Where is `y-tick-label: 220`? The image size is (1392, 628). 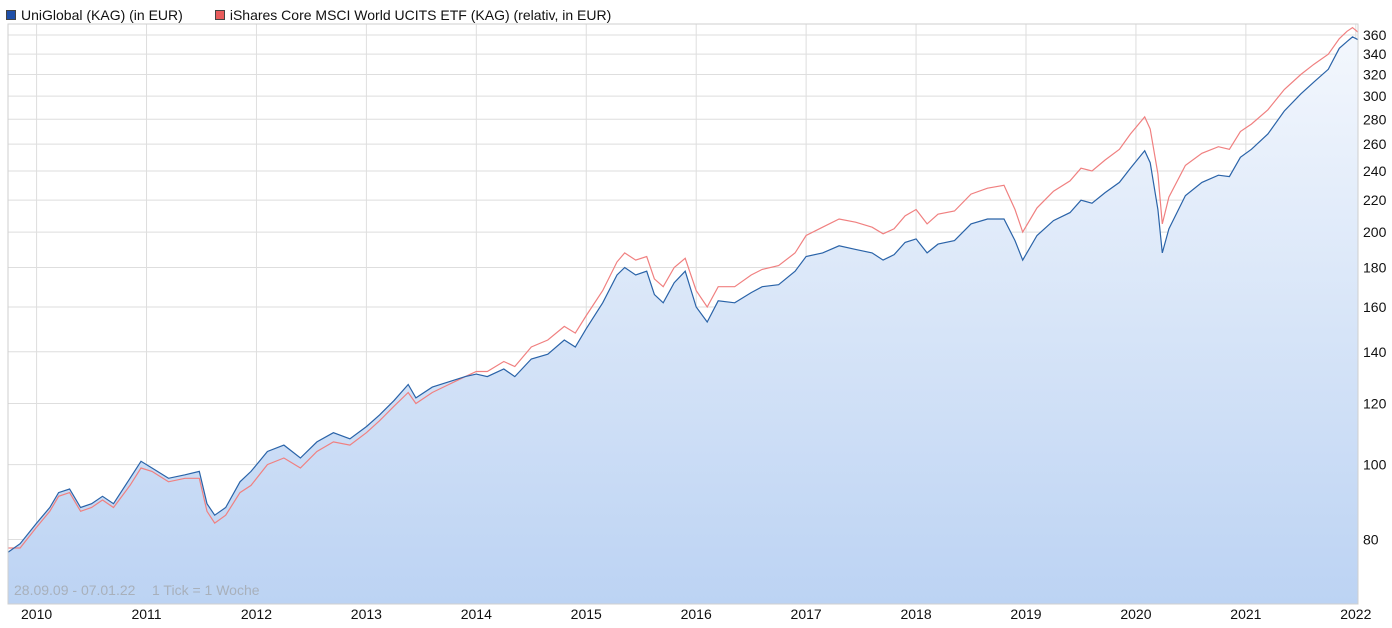 y-tick-label: 220 is located at coordinates (1375, 200).